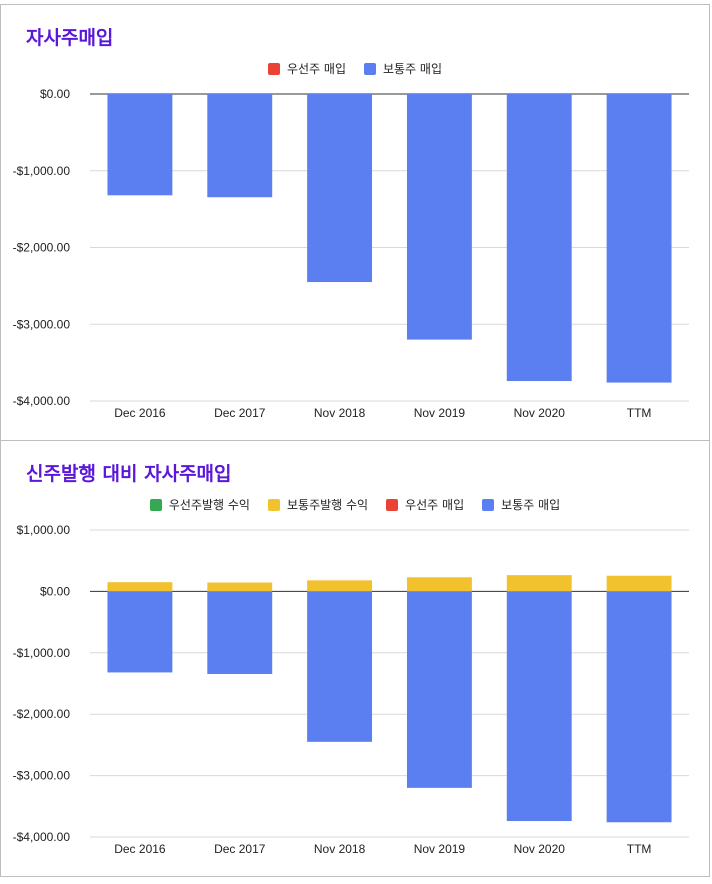 Image resolution: width=712 pixels, height=884 pixels. Describe the element at coordinates (209, 505) in the screenshot. I see `legend-label: 우선주발행 수익` at that location.